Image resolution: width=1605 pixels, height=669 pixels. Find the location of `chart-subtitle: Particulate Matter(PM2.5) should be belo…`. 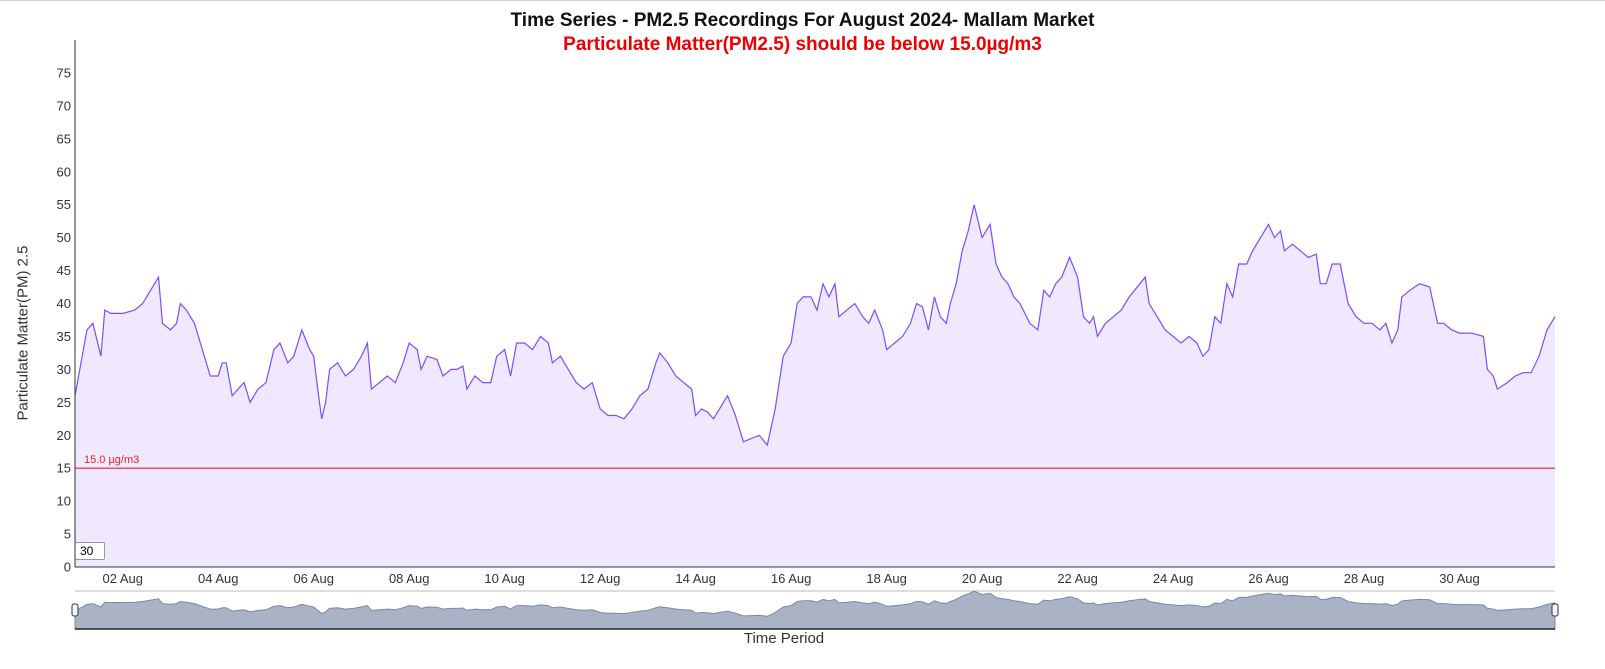

chart-subtitle: Particulate Matter(PM2.5) should be belo… is located at coordinates (802, 44).